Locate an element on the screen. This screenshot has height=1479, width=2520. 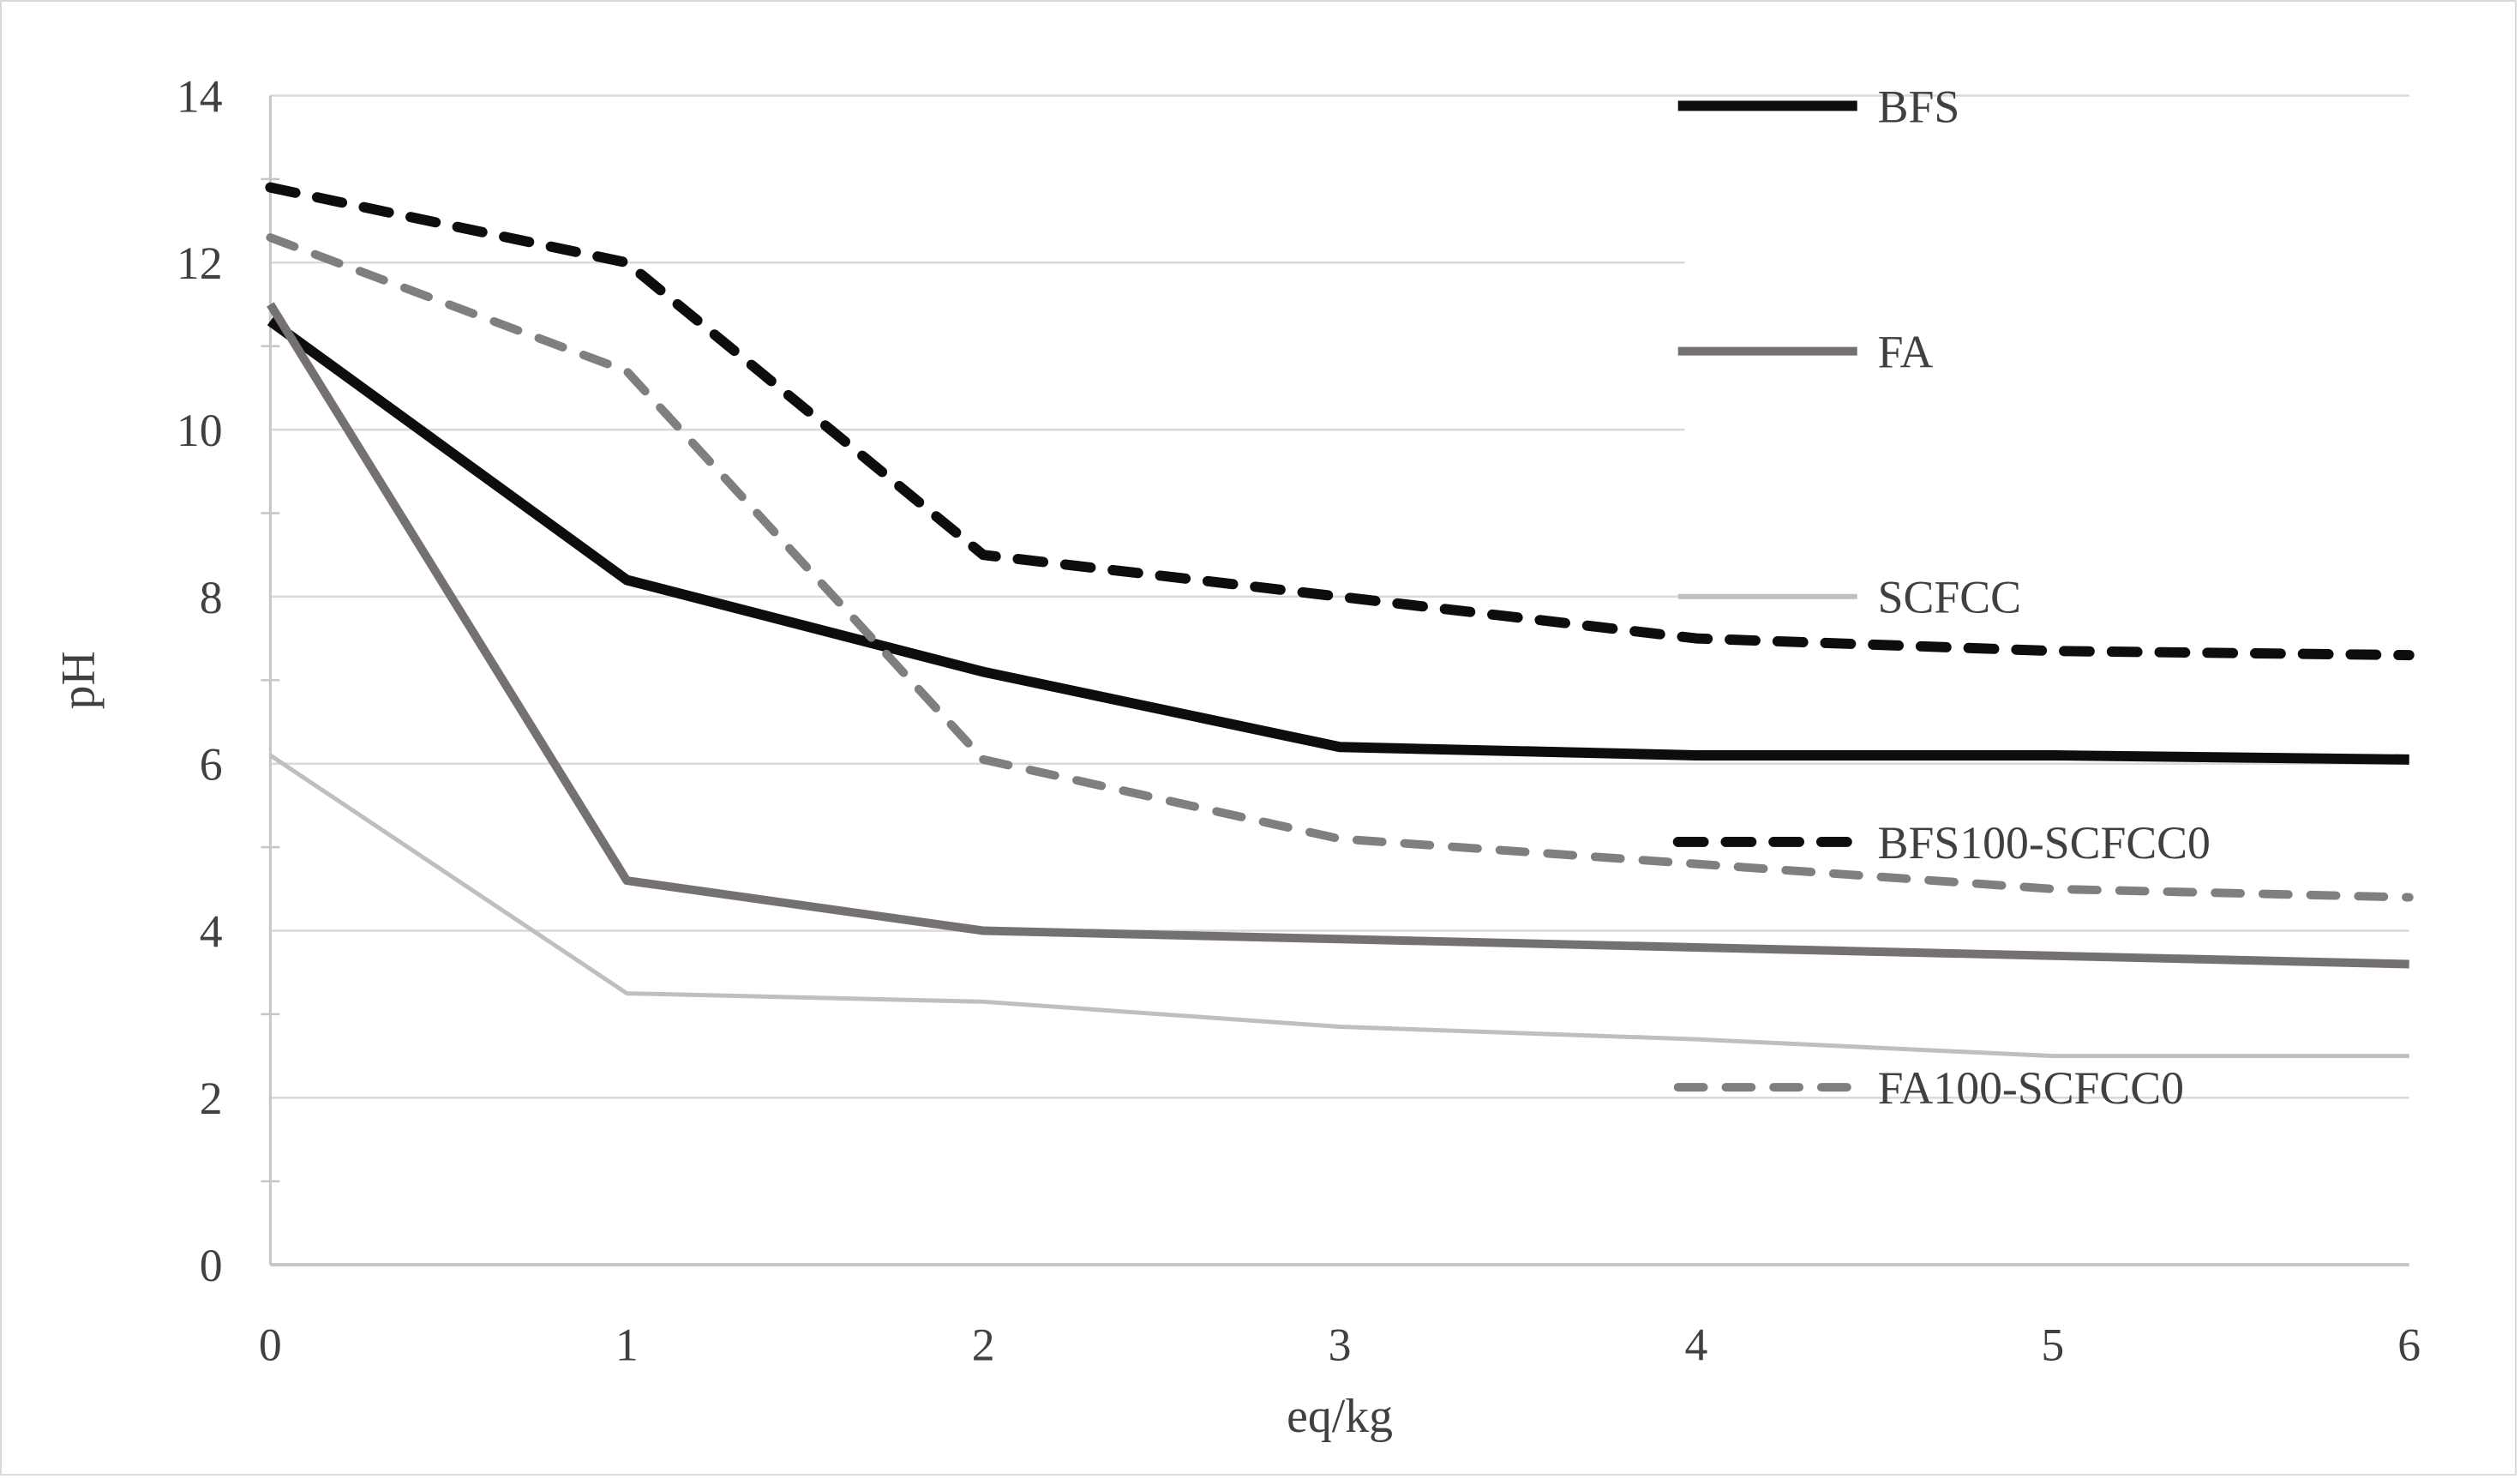
y-tick-label-14: 14 is located at coordinates (200, 96).